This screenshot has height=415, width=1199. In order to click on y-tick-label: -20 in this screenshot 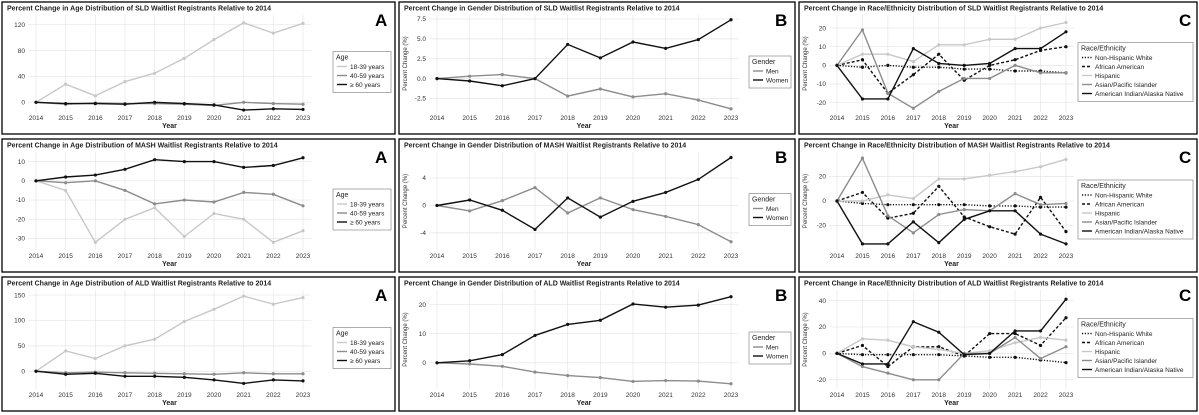, I will do `click(822, 103)`.